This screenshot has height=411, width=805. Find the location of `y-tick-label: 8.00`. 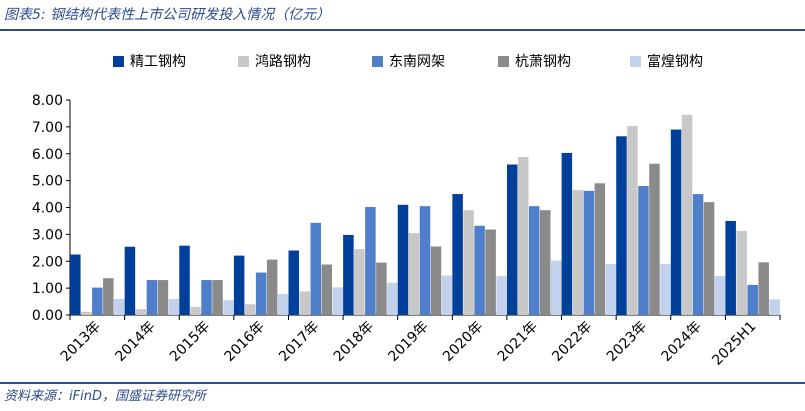

y-tick-label: 8.00 is located at coordinates (47, 101).